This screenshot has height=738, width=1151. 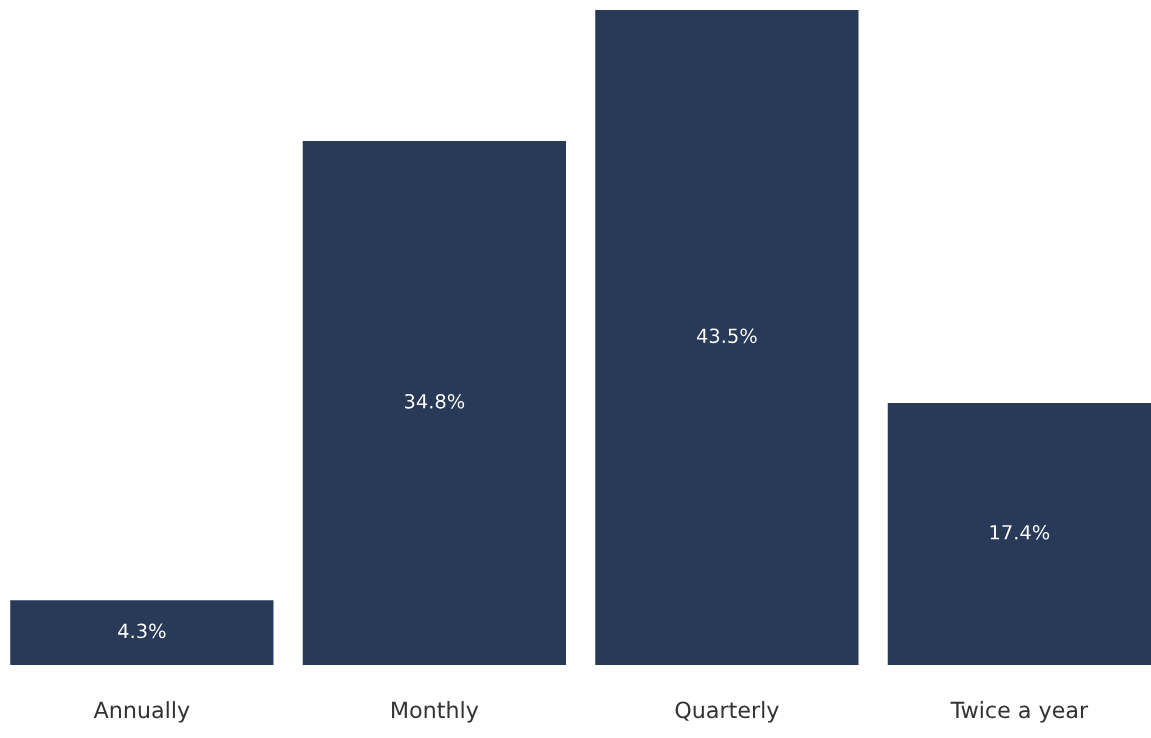 What do you see at coordinates (141, 712) in the screenshot?
I see `x-tick-label: Annually` at bounding box center [141, 712].